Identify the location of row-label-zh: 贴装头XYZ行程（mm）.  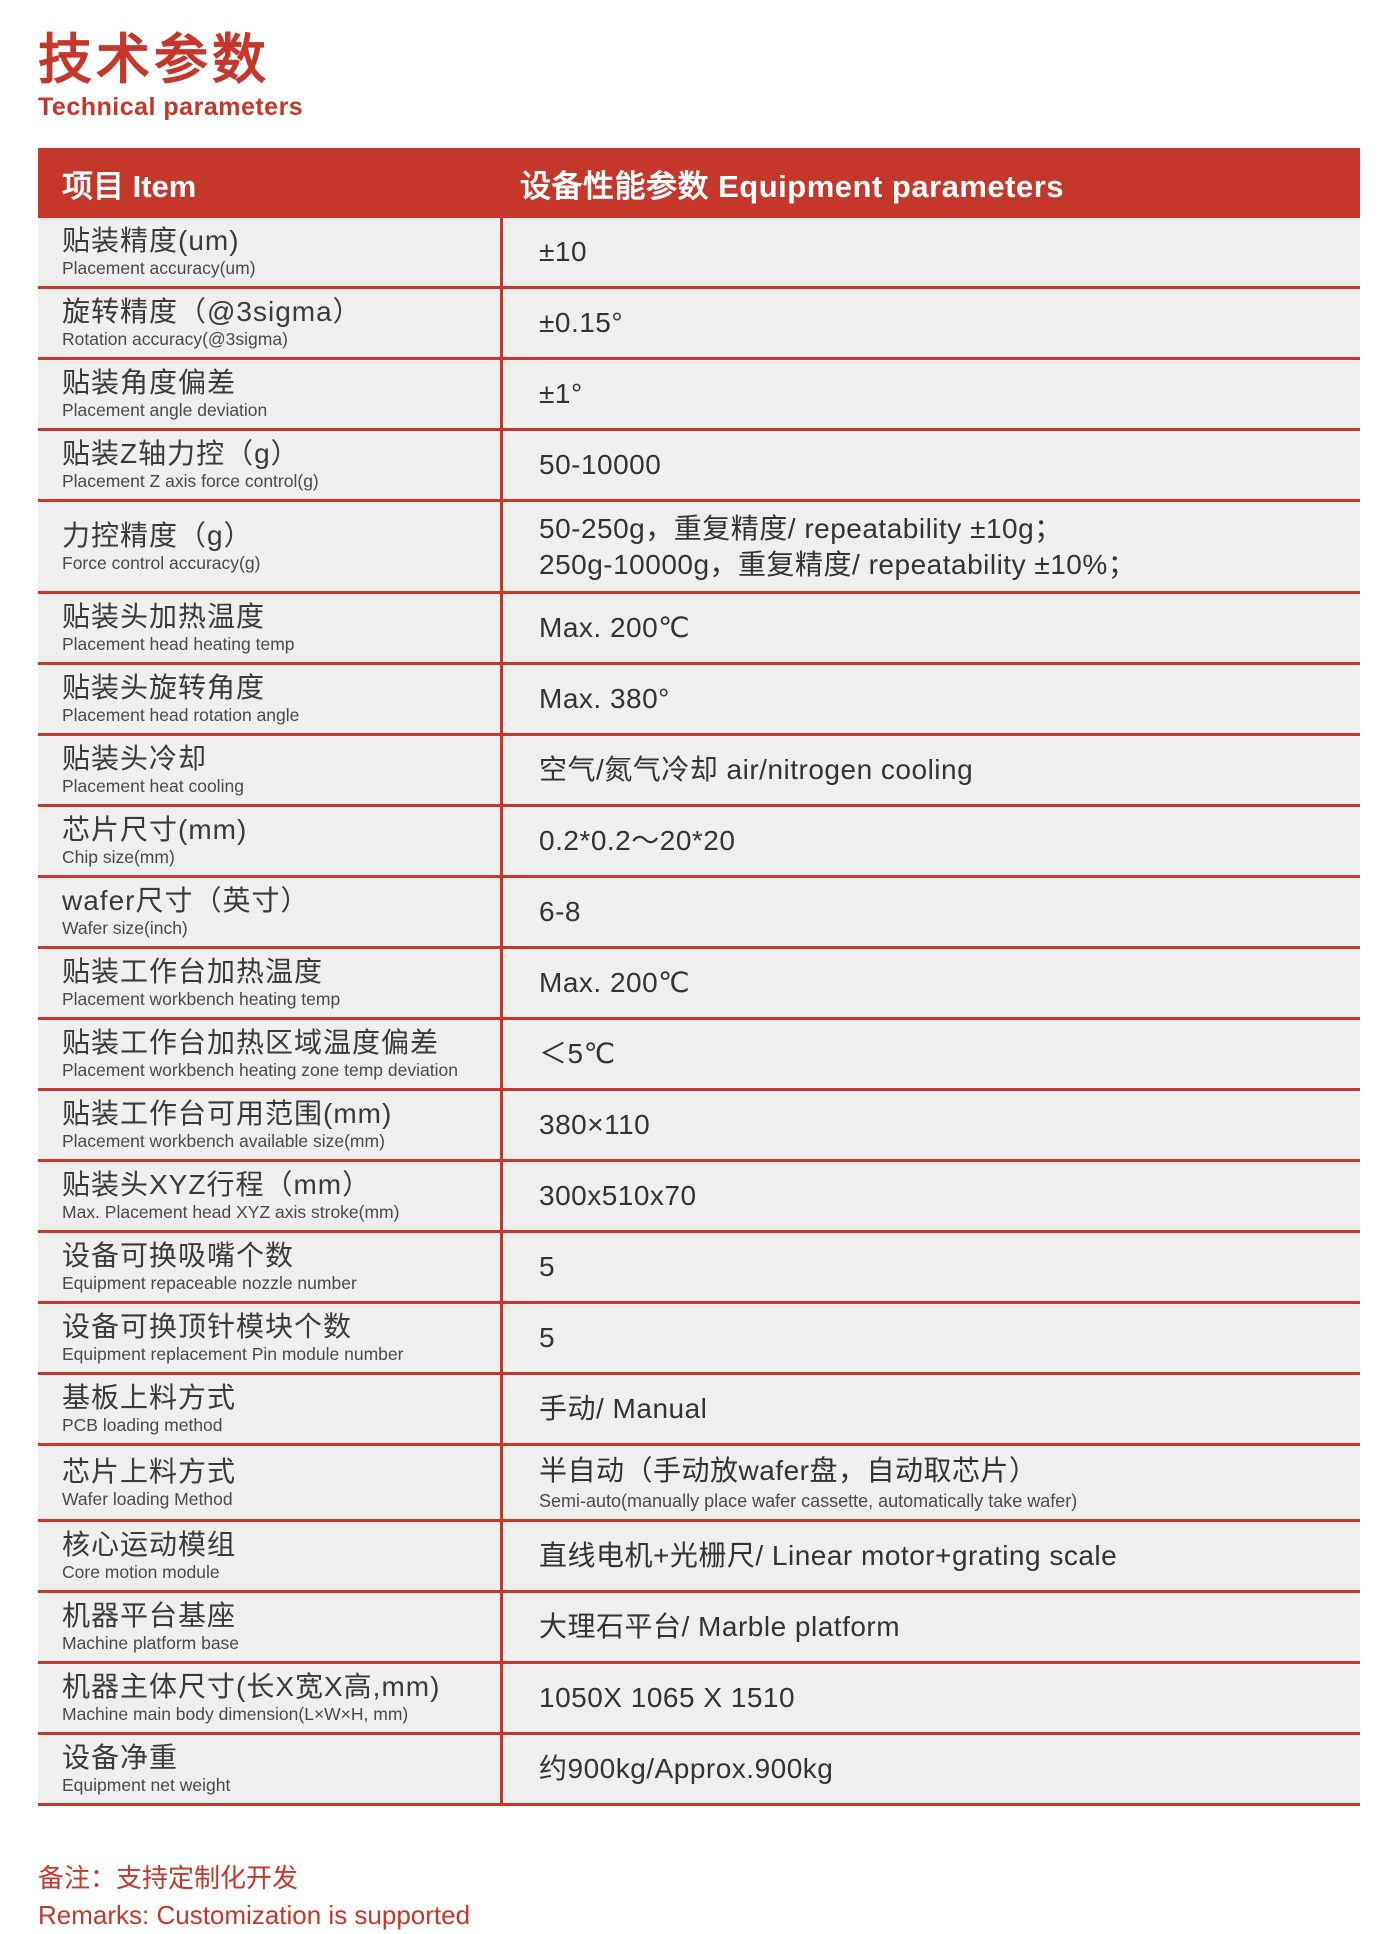
(217, 1184).